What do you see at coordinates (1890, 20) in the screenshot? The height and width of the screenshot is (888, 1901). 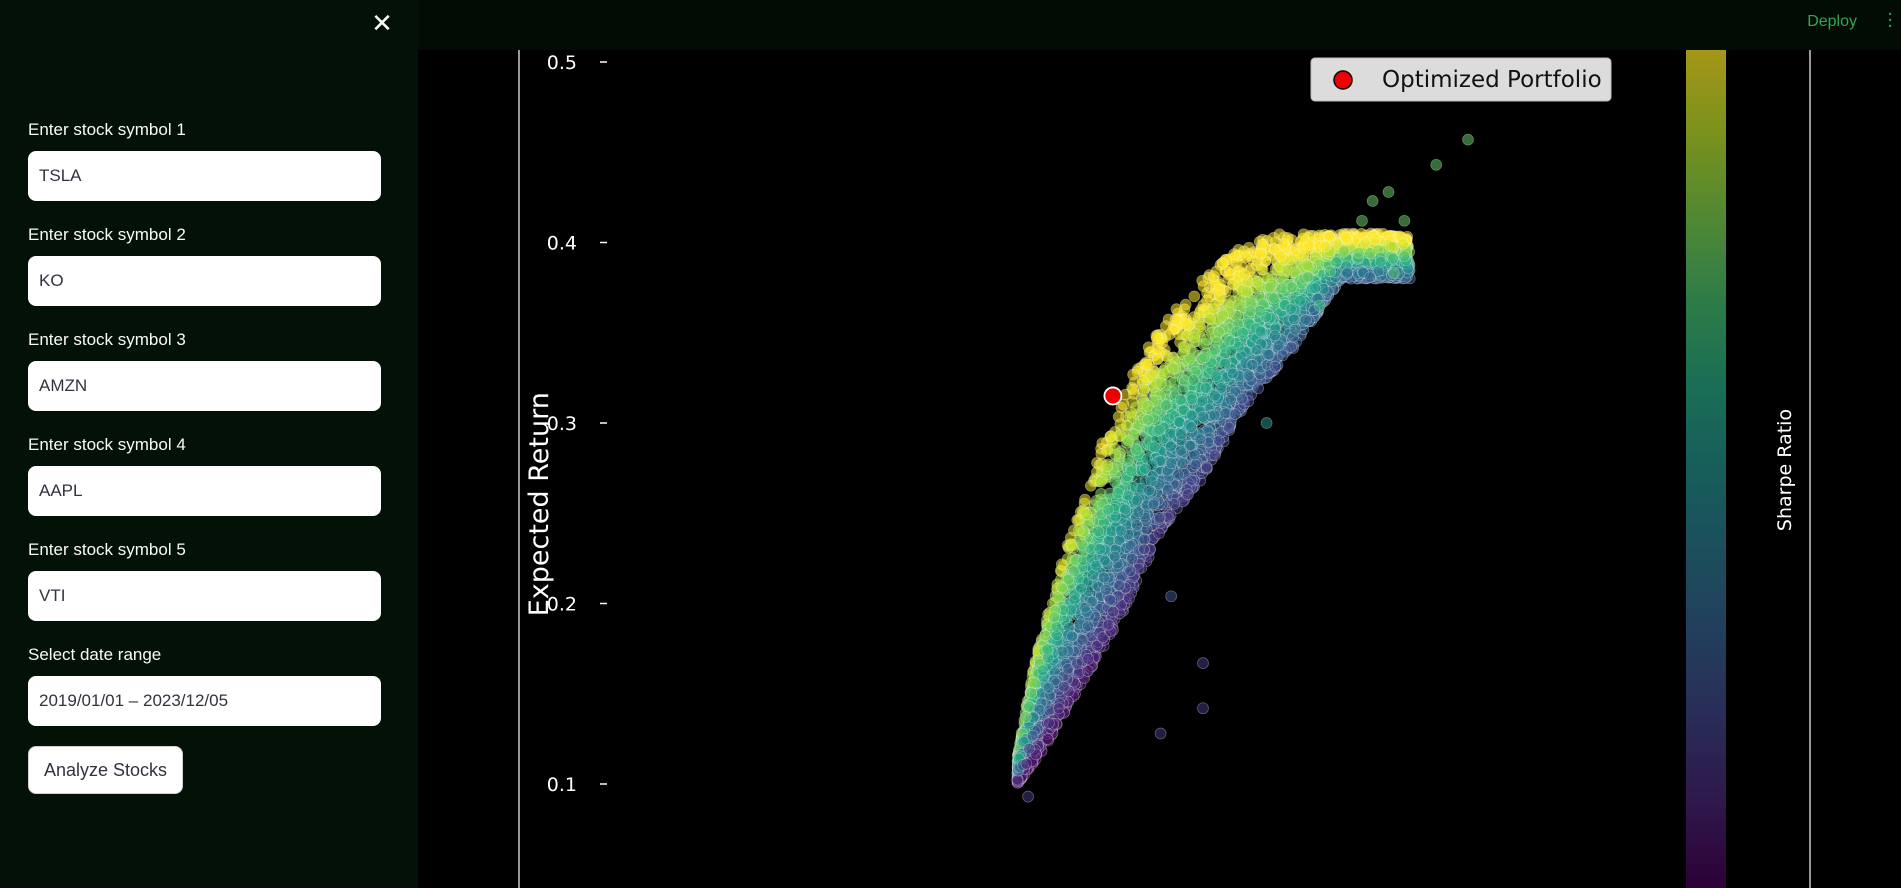 I see `vertical-dots-icon: · · ·` at bounding box center [1890, 20].